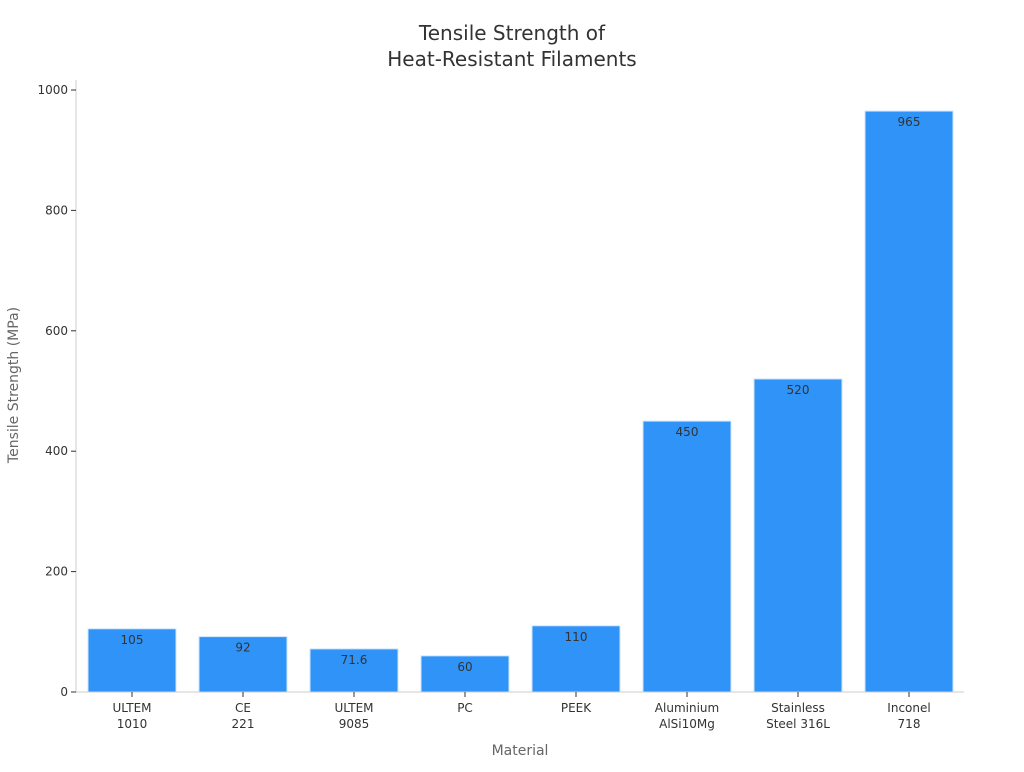 The height and width of the screenshot is (772, 1024). I want to click on x-tick-label: Aluminium, so click(687, 708).